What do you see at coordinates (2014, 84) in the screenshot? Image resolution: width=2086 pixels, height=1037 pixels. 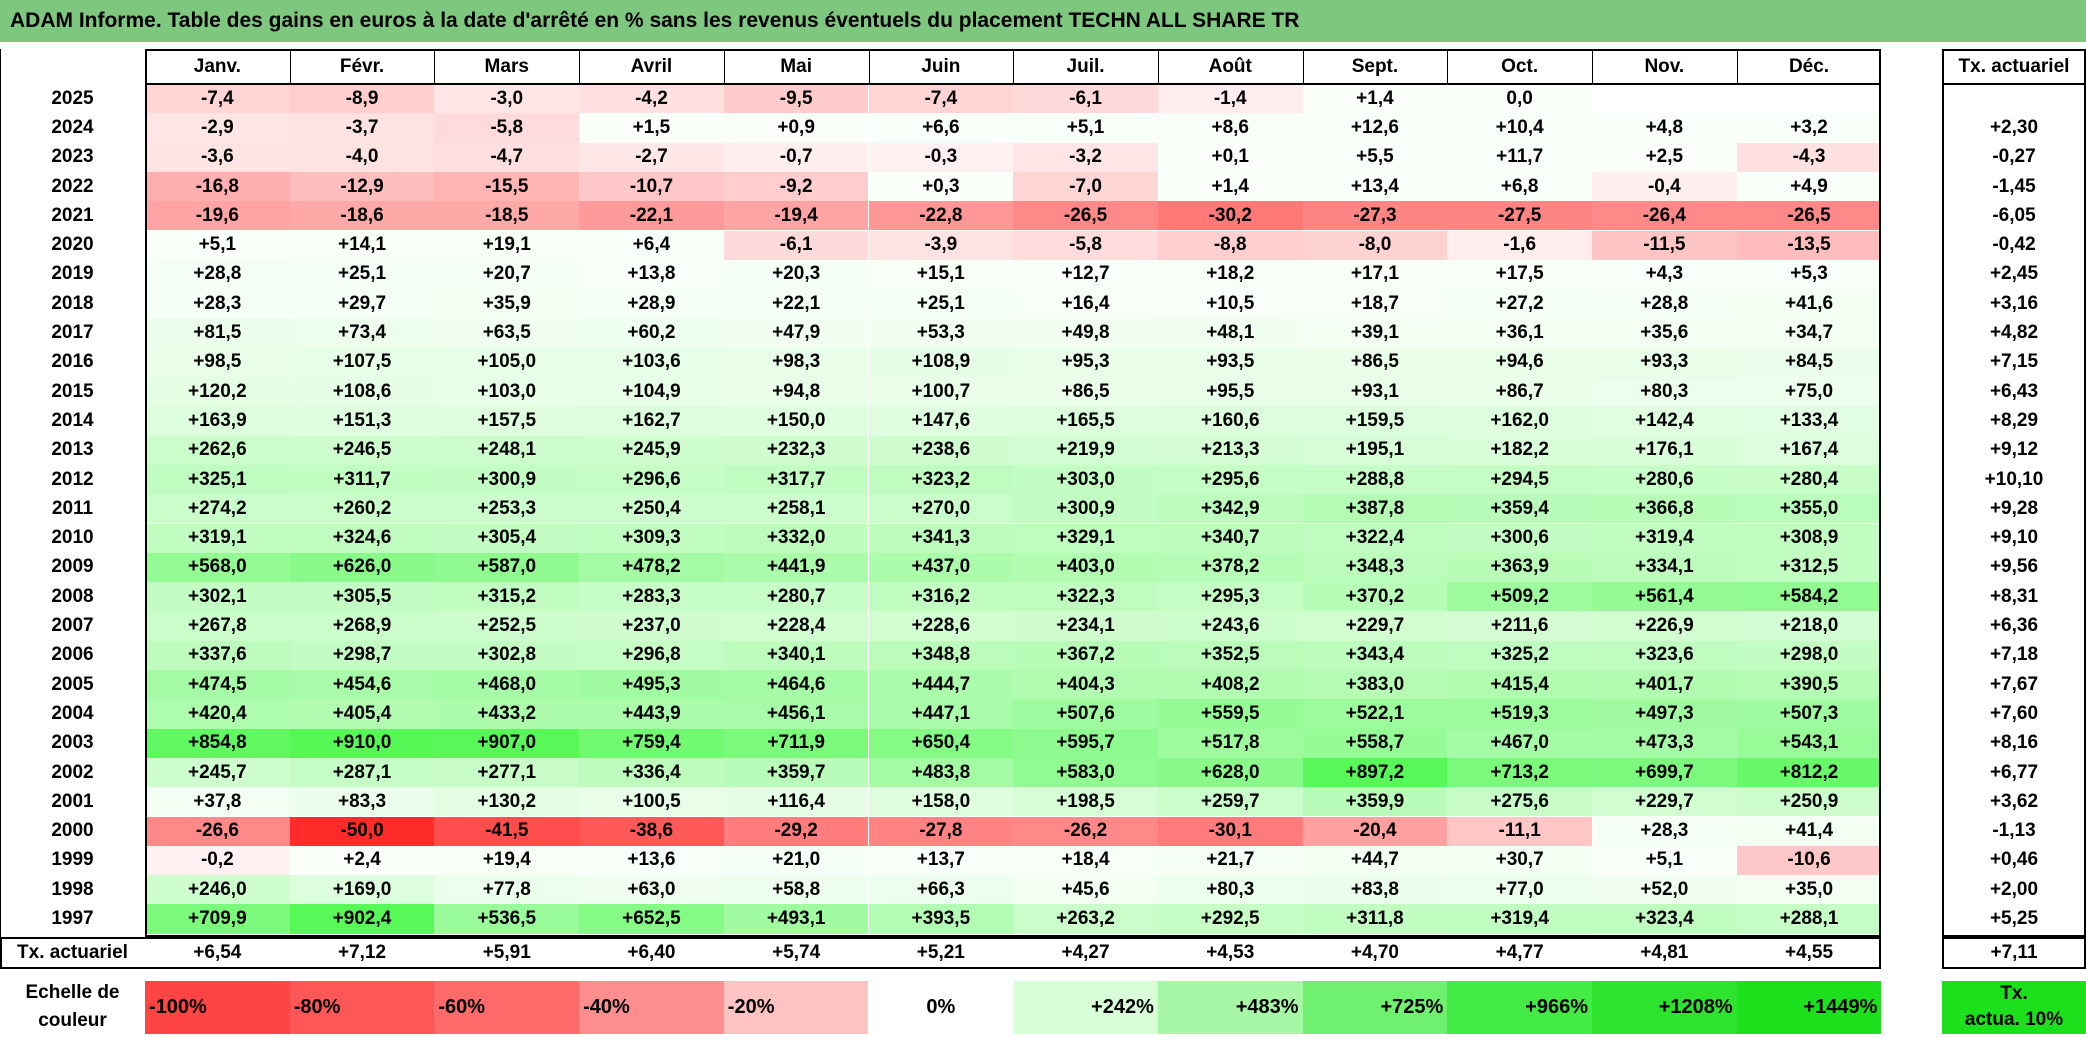 I see `header-divider` at bounding box center [2014, 84].